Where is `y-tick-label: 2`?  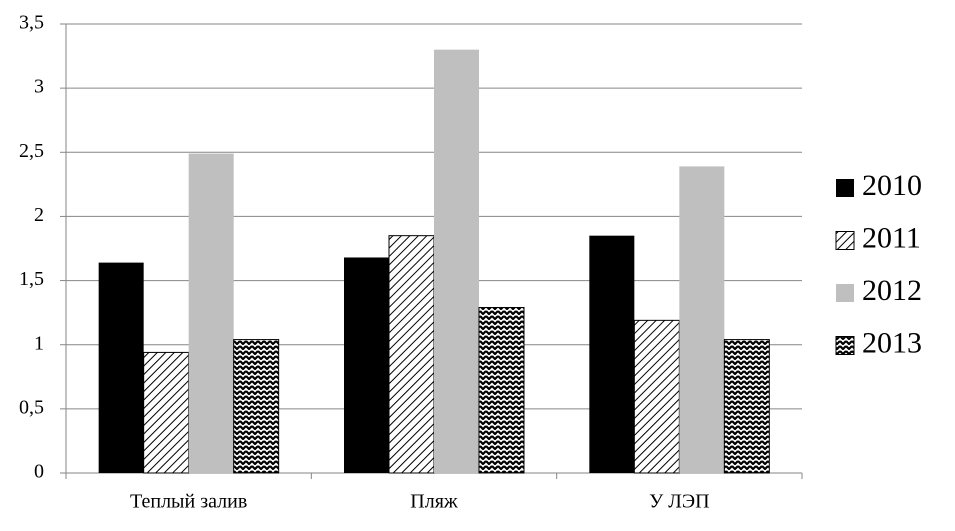 y-tick-label: 2 is located at coordinates (39, 215).